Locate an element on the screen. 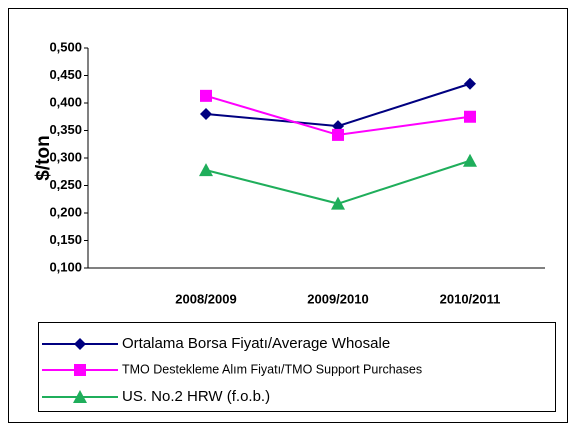  y-axis-label: $/ton is located at coordinates (43, 157).